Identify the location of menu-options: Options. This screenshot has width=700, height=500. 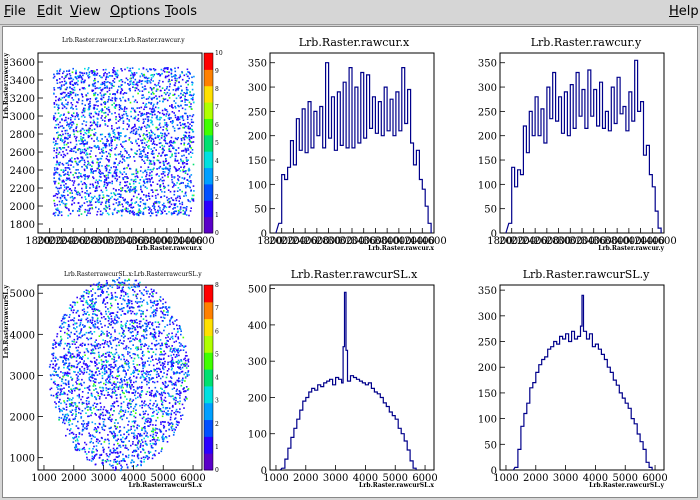
(135, 11).